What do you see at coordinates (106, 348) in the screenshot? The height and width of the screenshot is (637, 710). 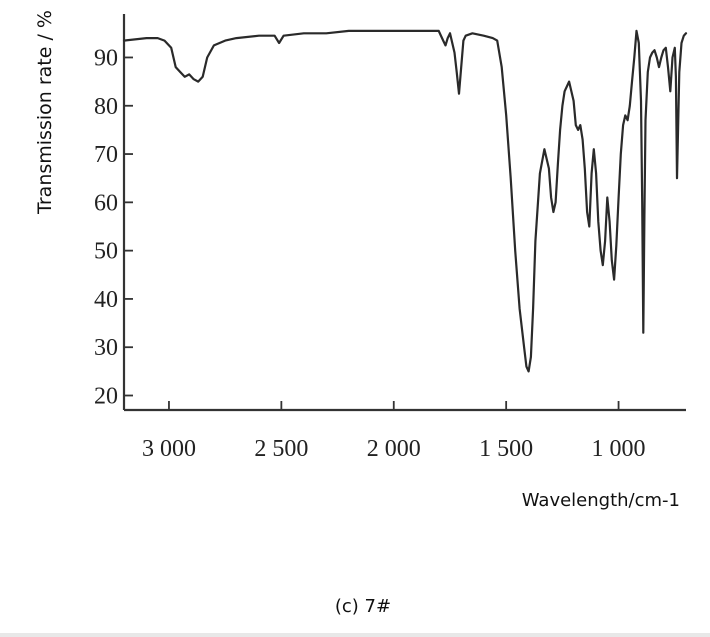 I see `y-tick-label: 30` at bounding box center [106, 348].